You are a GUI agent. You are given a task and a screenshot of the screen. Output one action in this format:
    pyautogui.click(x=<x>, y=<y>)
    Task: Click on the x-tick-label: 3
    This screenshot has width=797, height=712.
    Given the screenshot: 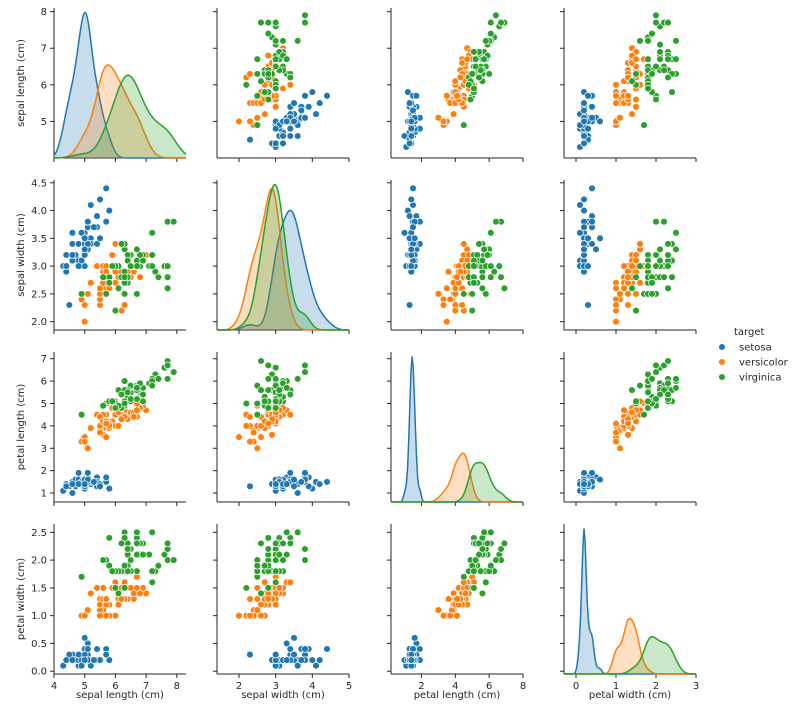 What is the action you would take?
    pyautogui.click(x=275, y=686)
    